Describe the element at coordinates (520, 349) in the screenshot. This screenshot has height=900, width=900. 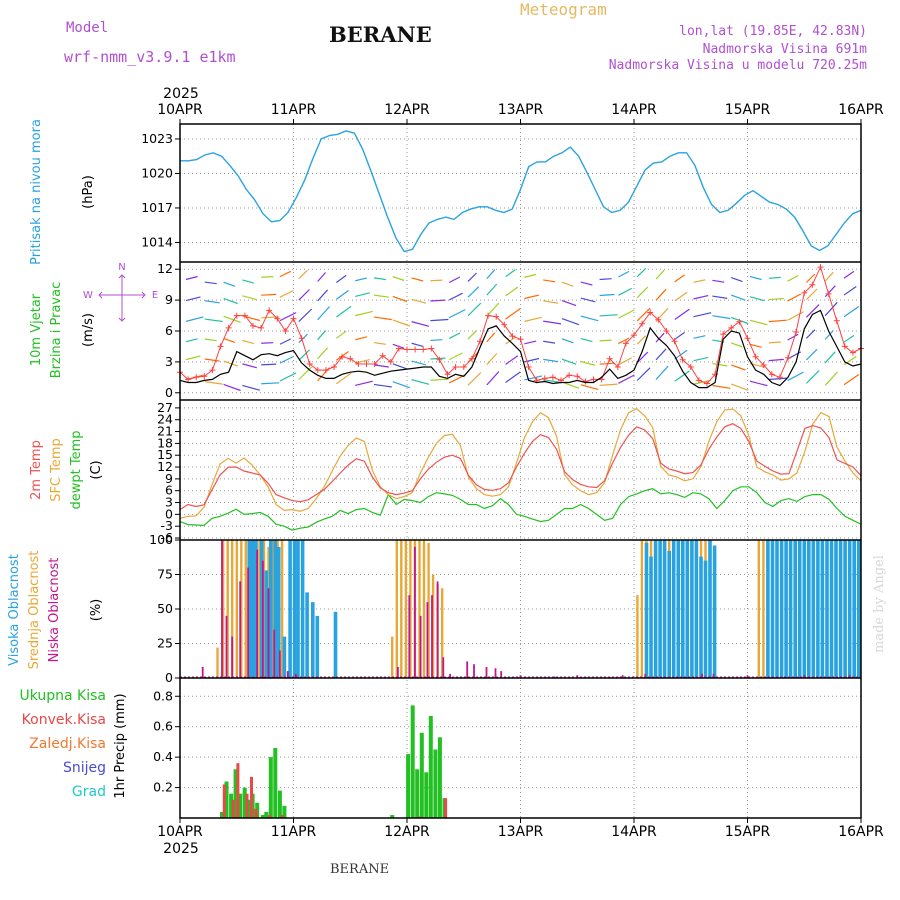
I see `wind-speed-line` at that location.